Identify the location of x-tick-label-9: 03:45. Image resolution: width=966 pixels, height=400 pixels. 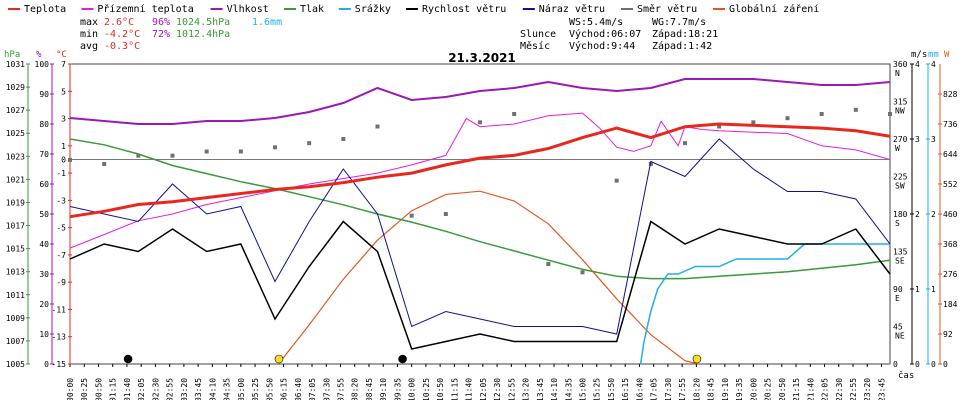
(198, 389).